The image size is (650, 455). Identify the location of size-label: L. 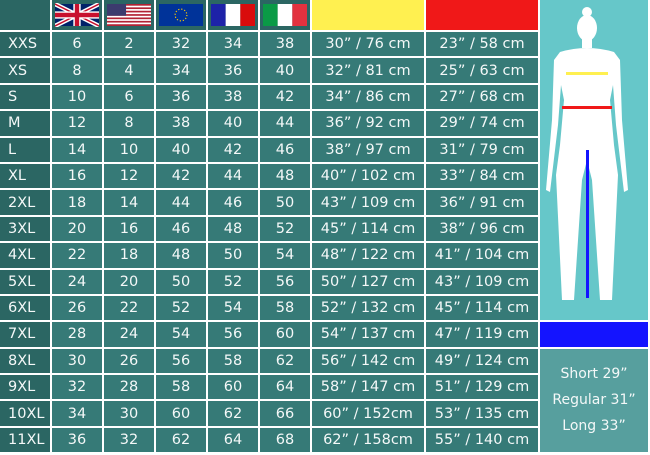
(25, 149).